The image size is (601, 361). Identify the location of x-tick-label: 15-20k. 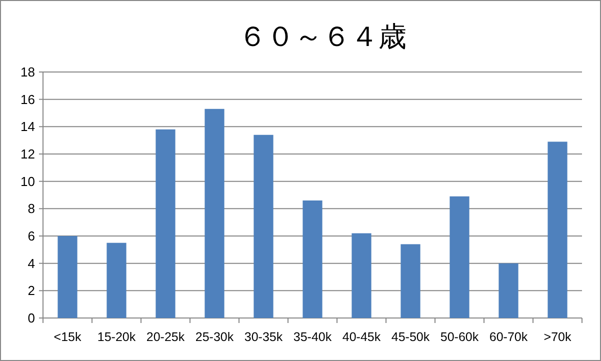
(116, 337).